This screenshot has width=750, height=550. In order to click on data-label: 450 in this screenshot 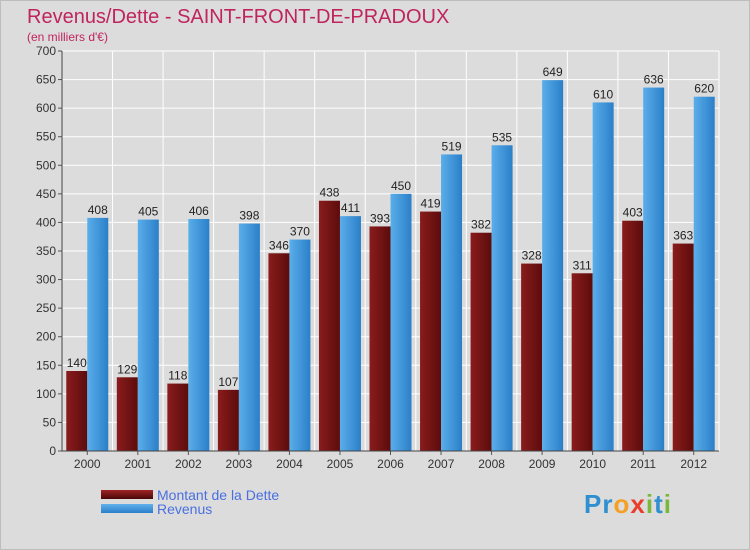, I will do `click(401, 186)`.